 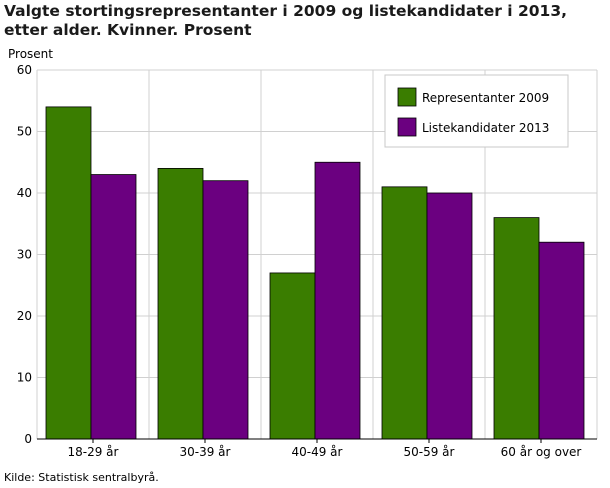 What do you see at coordinates (205, 452) in the screenshot?
I see `x-tick-label: 30-39 år` at bounding box center [205, 452].